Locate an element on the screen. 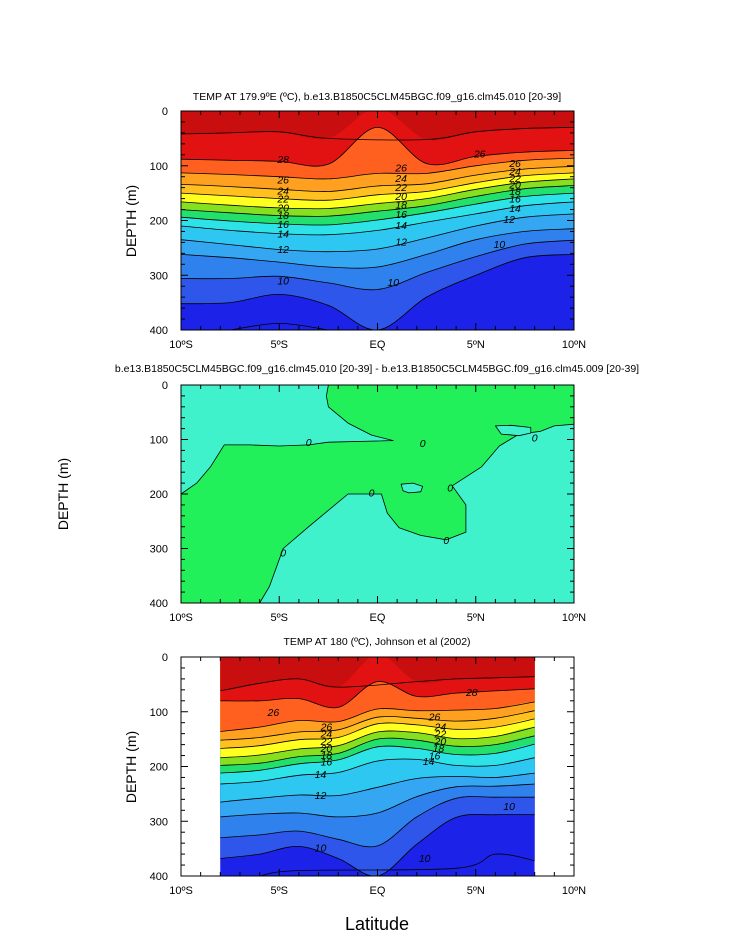  positive-region is located at coordinates (377, 494).